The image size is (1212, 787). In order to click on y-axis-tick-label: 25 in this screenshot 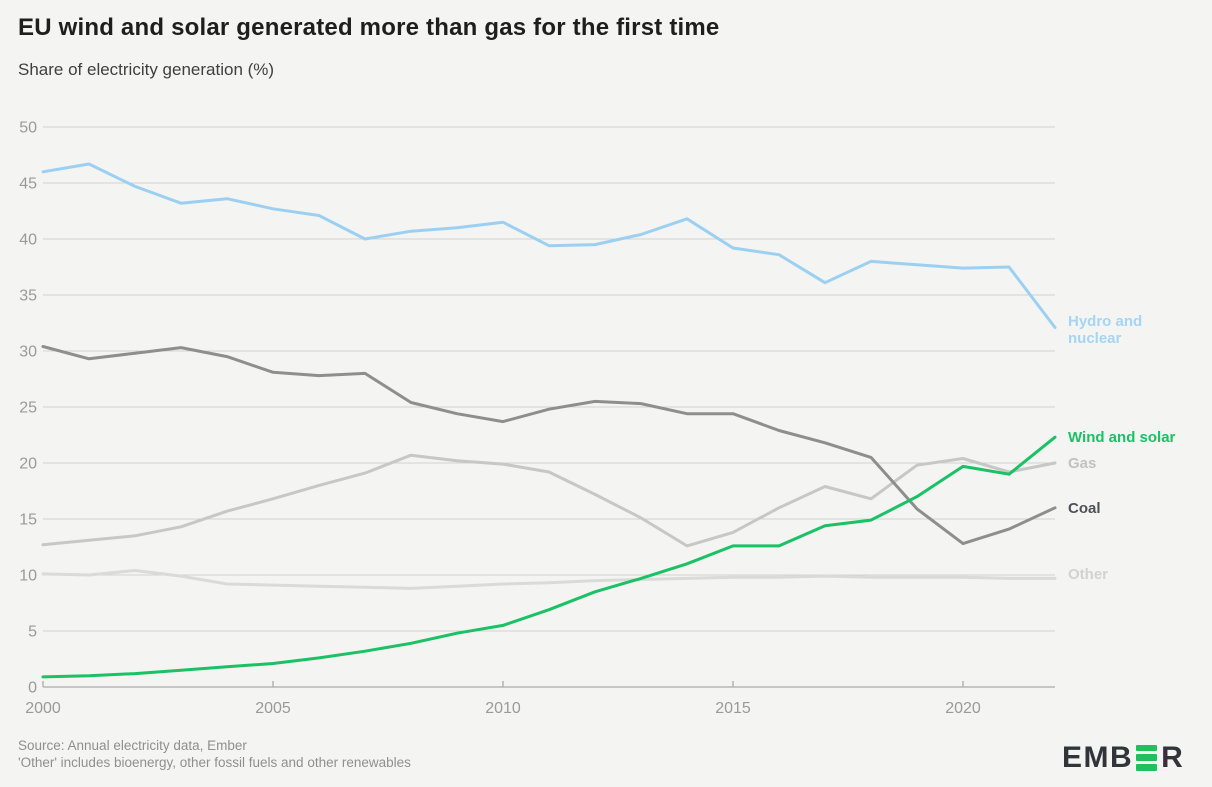, I will do `click(28, 408)`.